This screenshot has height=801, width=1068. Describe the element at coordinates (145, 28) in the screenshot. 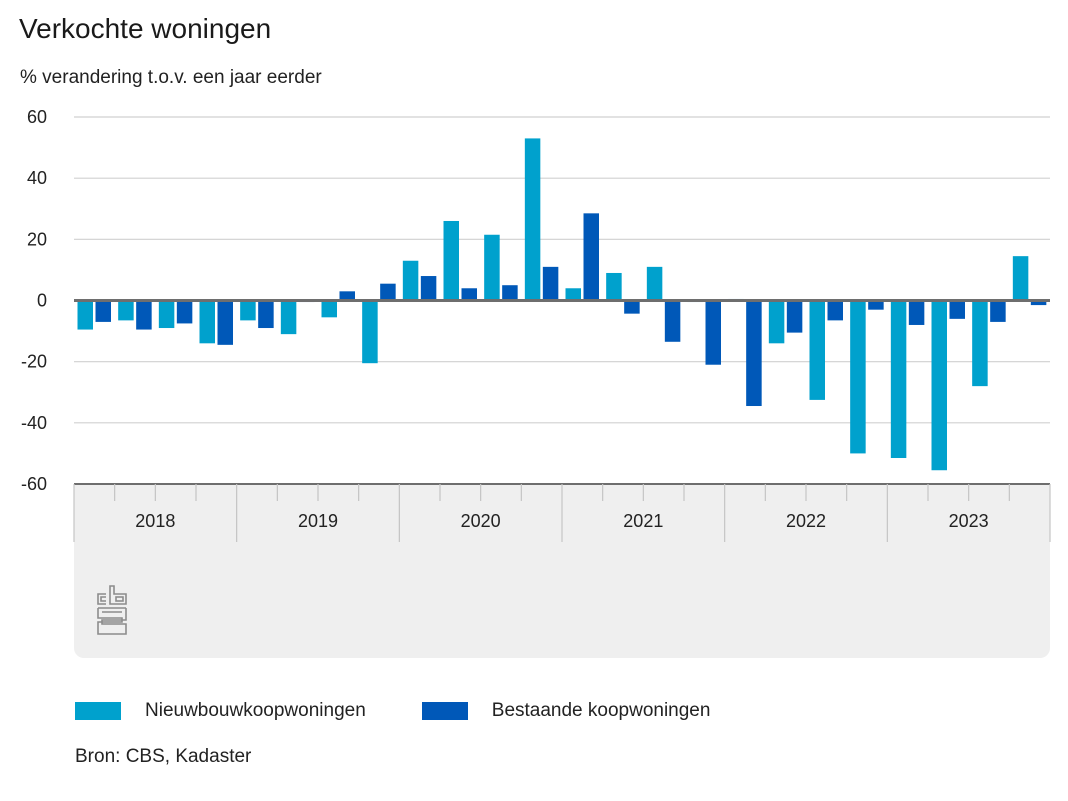

I see `chart-title: Verkochte woningen` at that location.